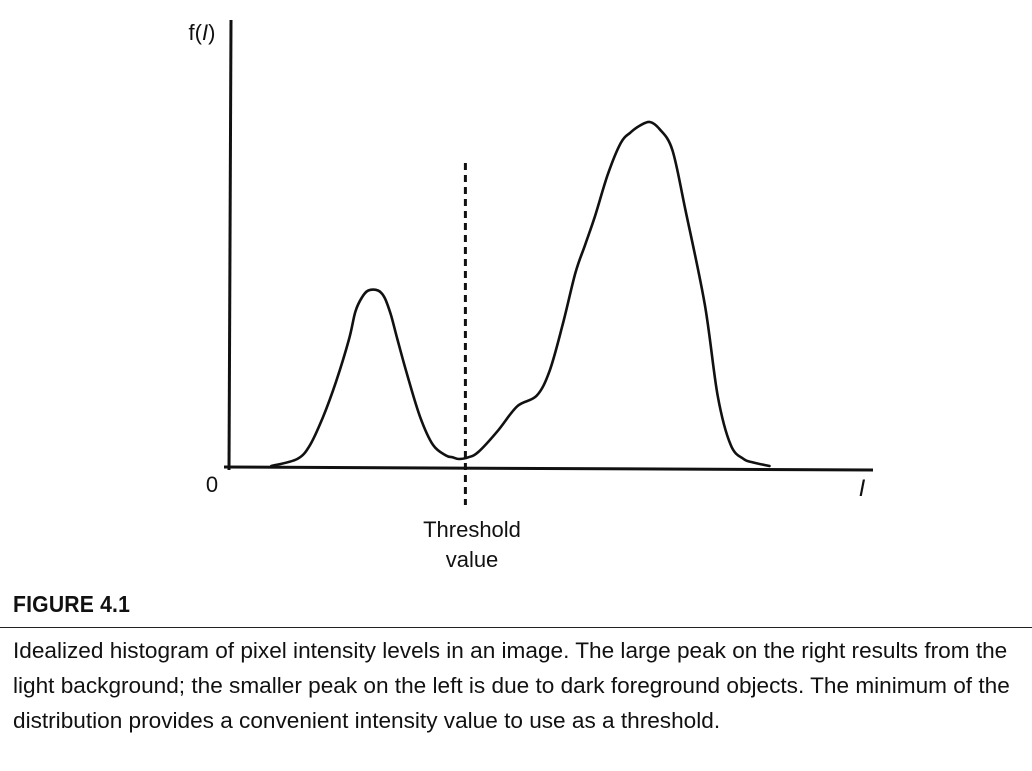 The width and height of the screenshot is (1032, 771). Describe the element at coordinates (548, 468) in the screenshot. I see `x-axis` at that location.